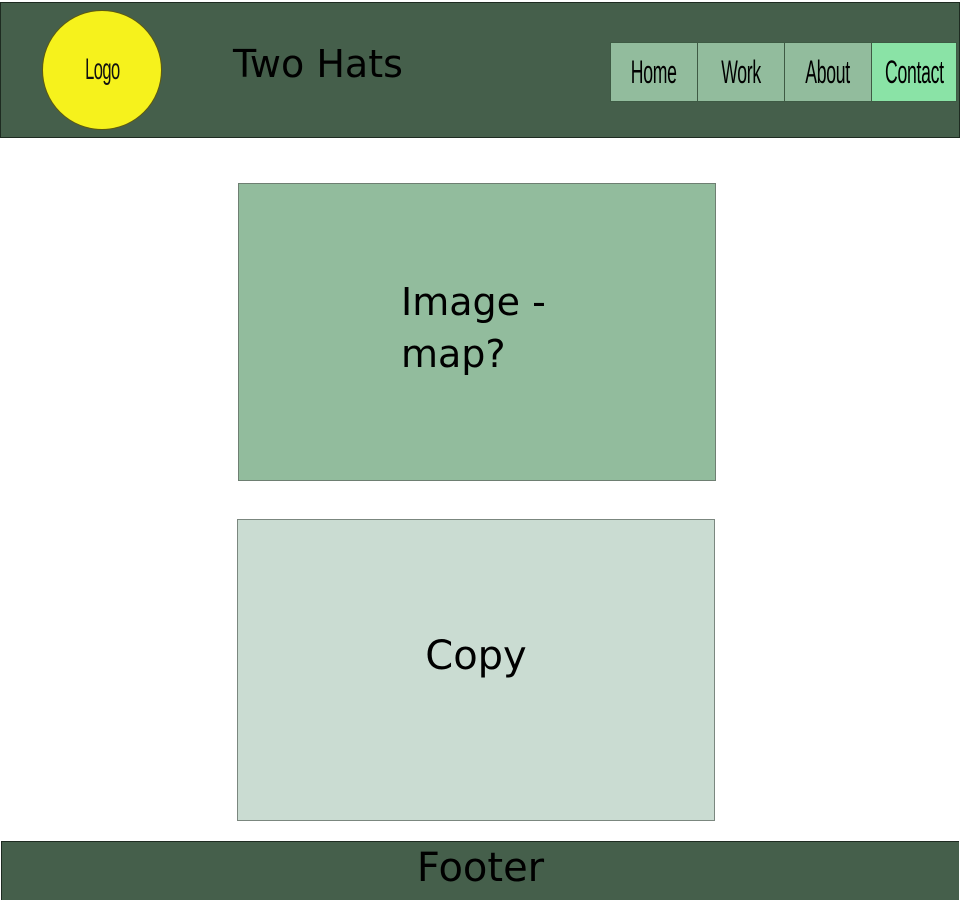 The image size is (960, 900). What do you see at coordinates (476, 656) in the screenshot?
I see `copy-placeholder-label: Copy` at bounding box center [476, 656].